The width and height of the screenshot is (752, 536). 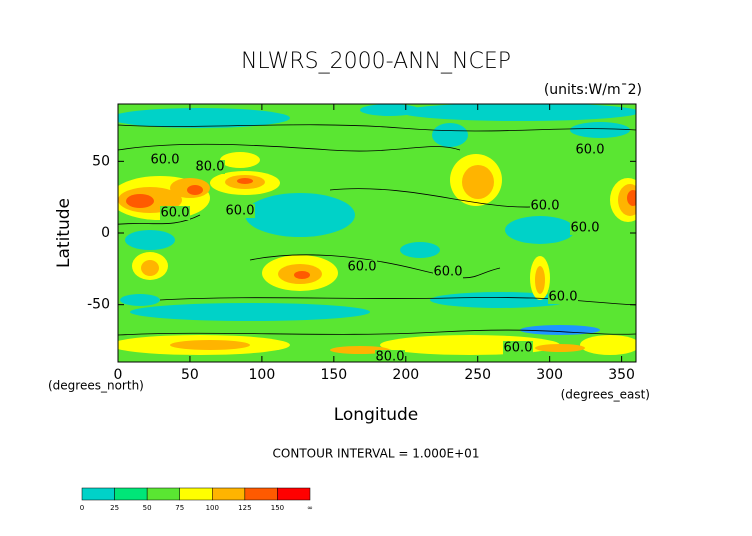 What do you see at coordinates (147, 508) in the screenshot?
I see `colorbar-label: 50` at bounding box center [147, 508].